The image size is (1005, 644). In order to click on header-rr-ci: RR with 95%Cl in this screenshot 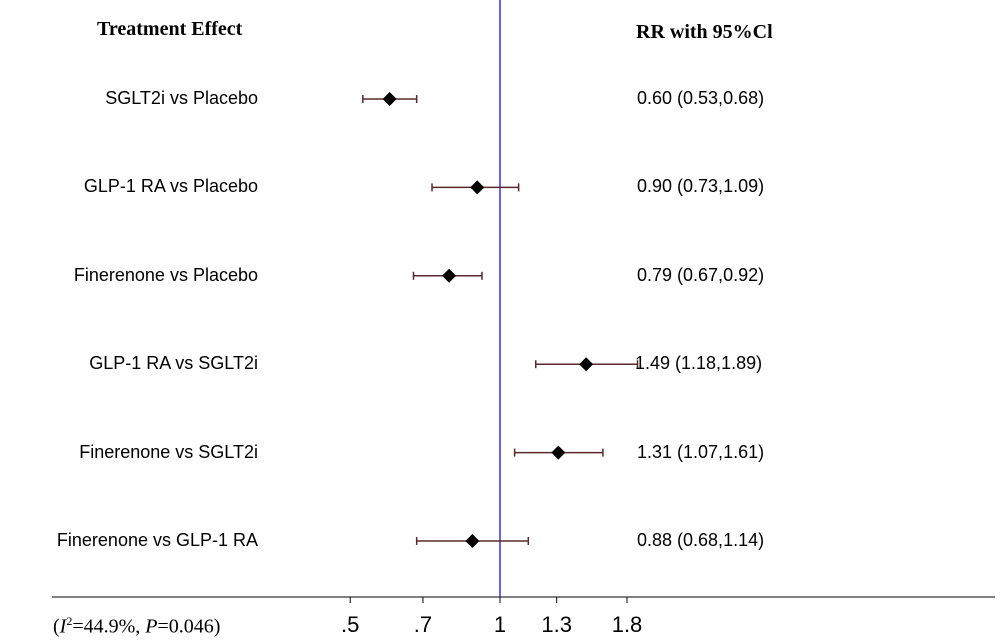, I will do `click(704, 32)`.